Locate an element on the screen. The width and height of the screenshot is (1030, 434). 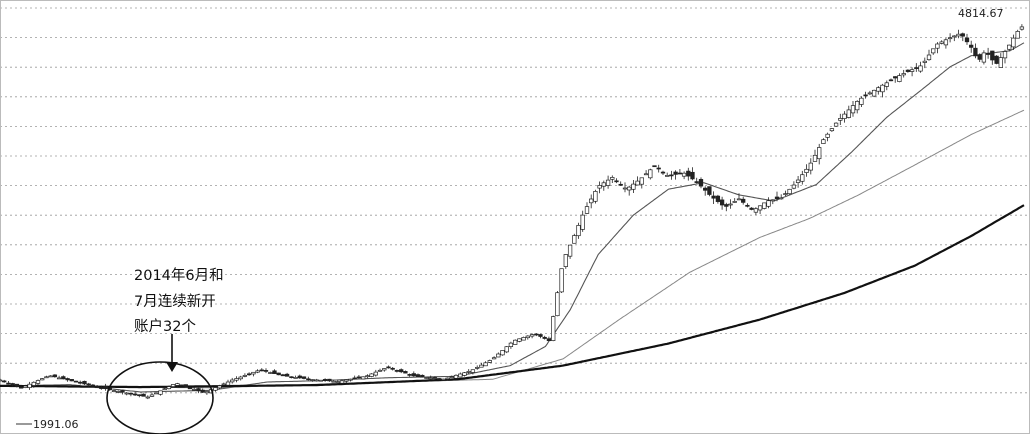
annotation-circle is located at coordinates (160, 397).